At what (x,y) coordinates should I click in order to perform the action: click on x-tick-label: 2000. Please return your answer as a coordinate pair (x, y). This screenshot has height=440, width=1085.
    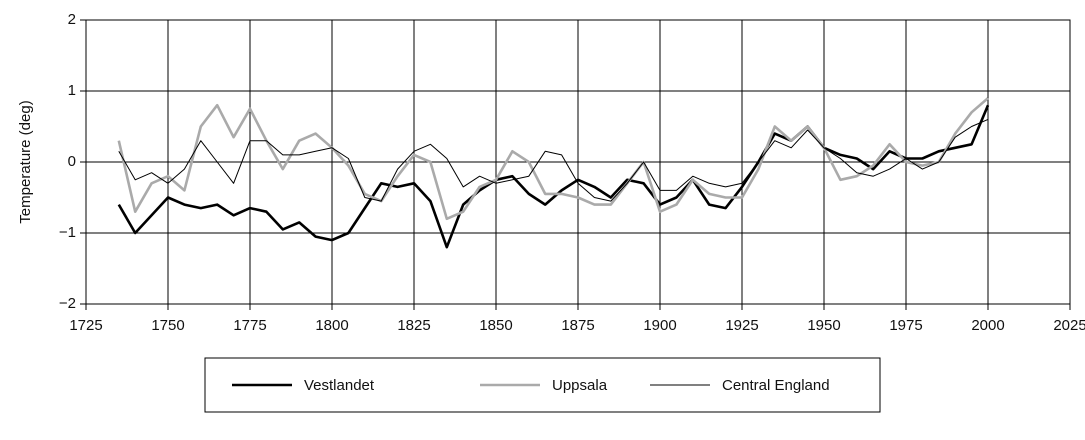
    Looking at the image, I should click on (987, 325).